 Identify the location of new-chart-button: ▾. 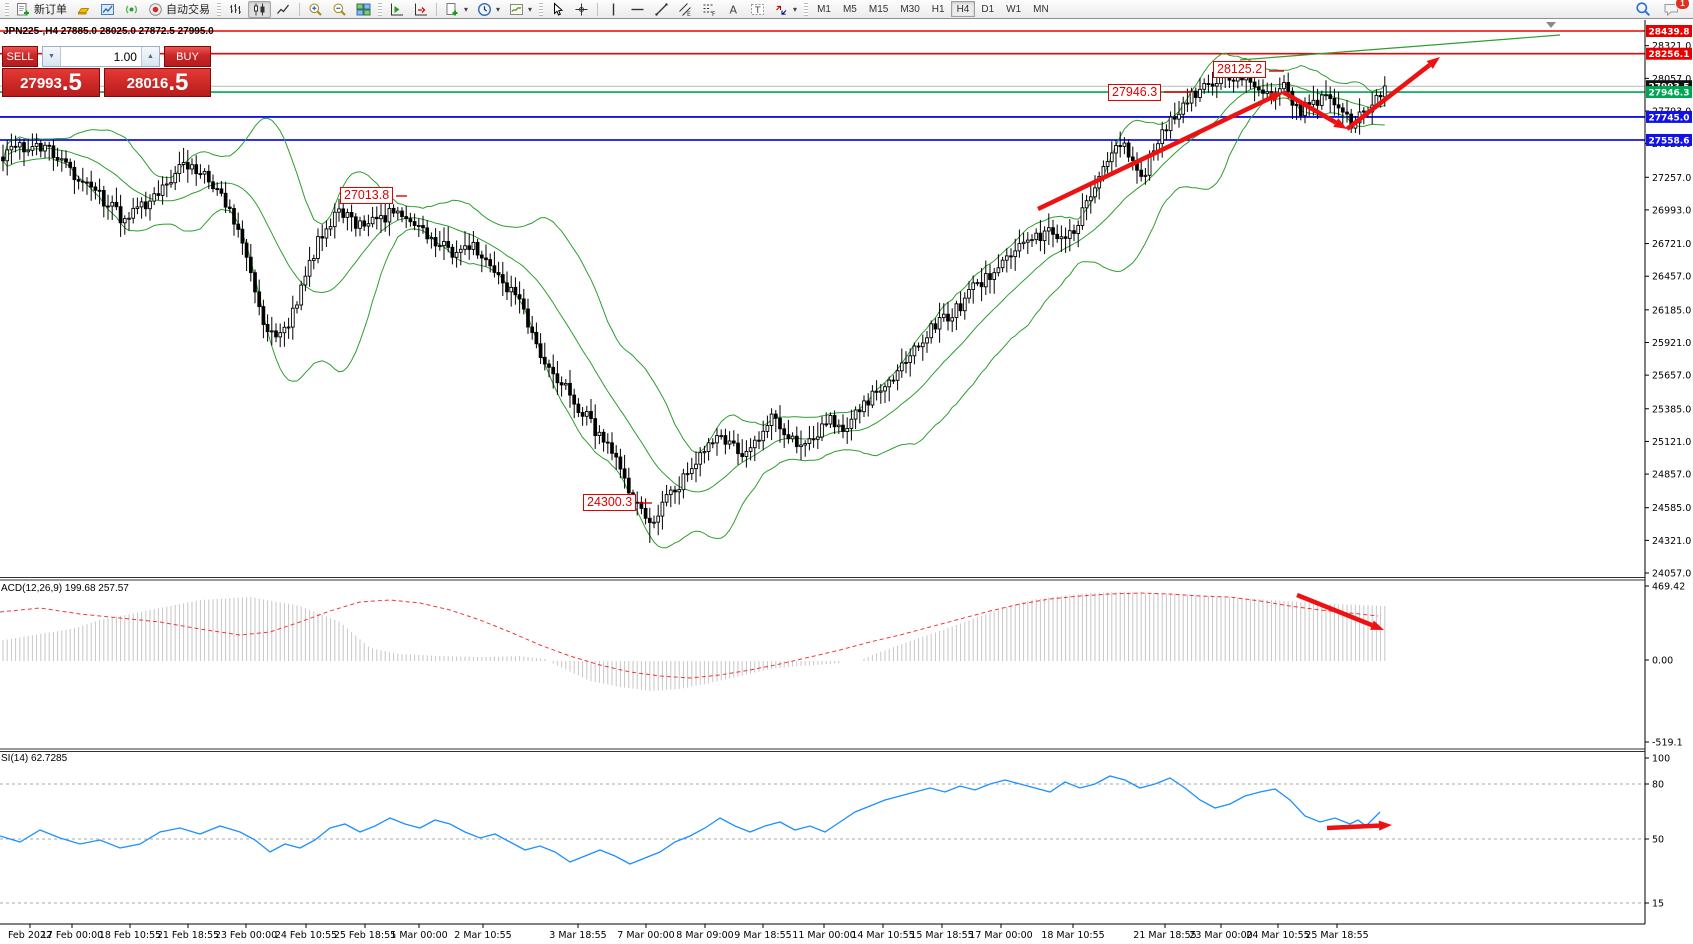
(456, 9).